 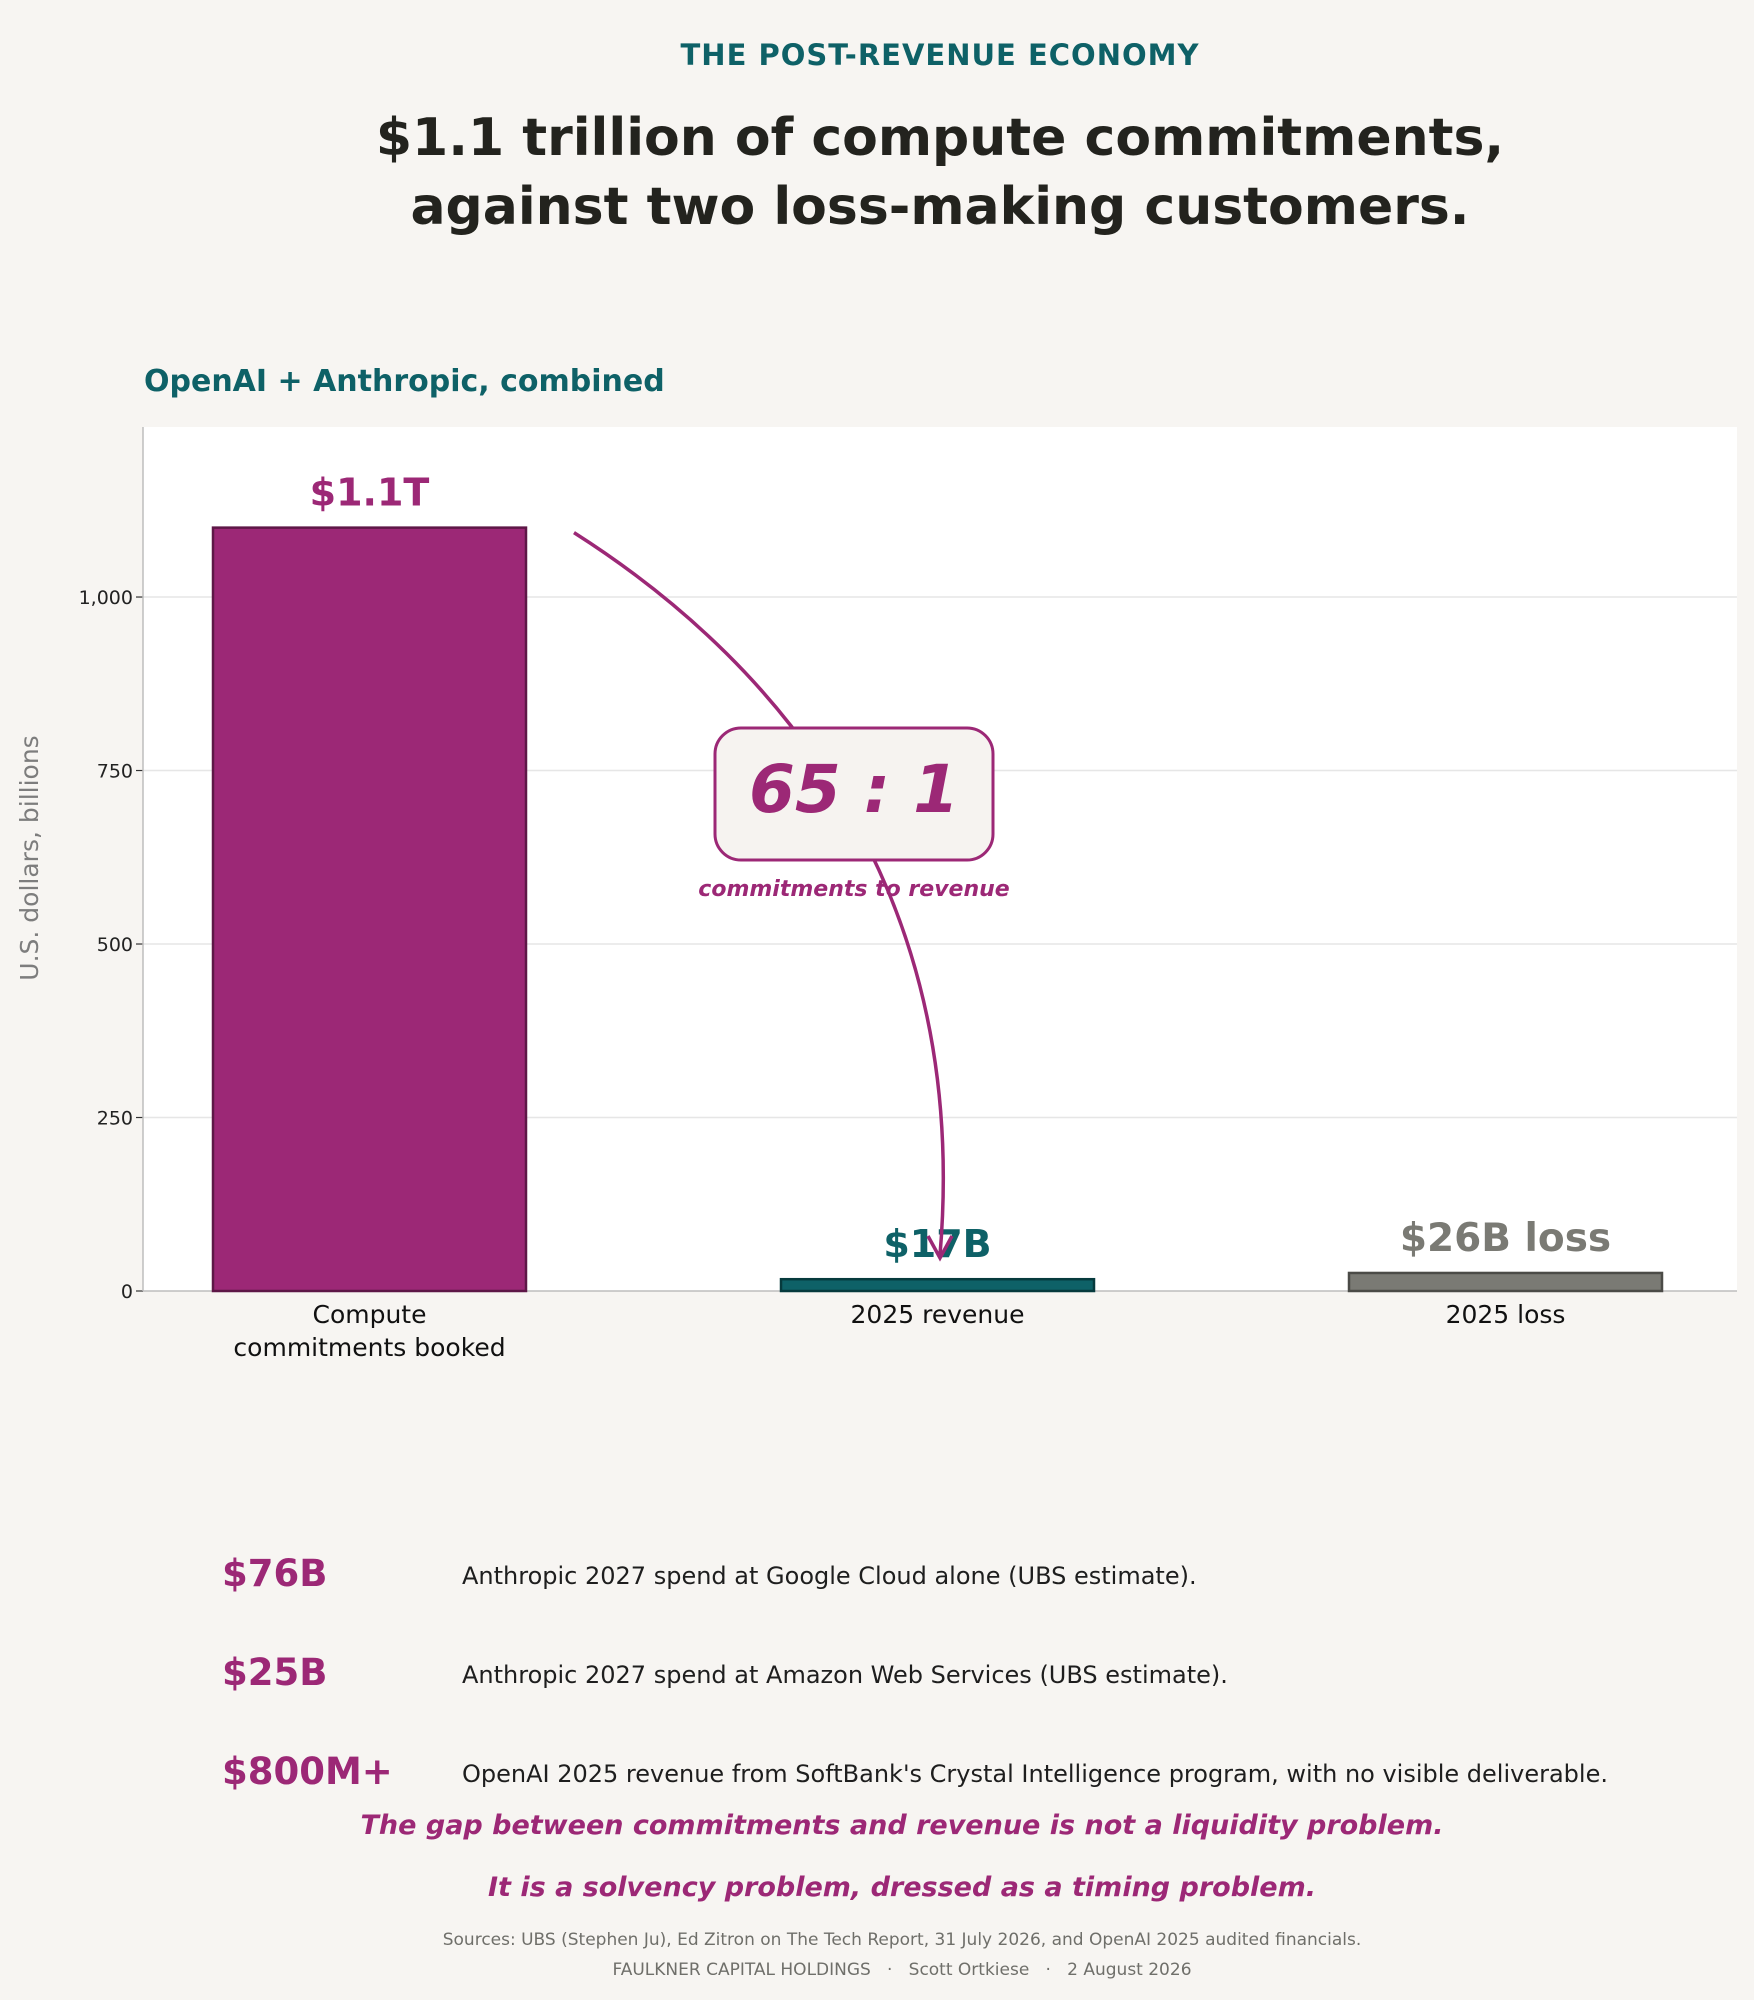 I want to click on x-tick-label: commitments booked, so click(x=369, y=1347).